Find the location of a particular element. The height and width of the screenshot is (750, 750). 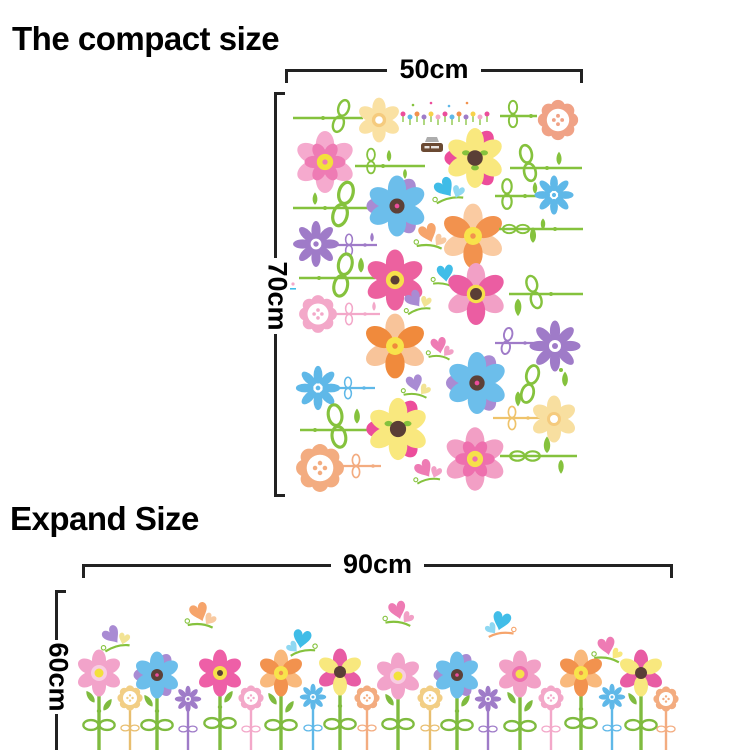

height-label: 60cm is located at coordinates (58, 677).